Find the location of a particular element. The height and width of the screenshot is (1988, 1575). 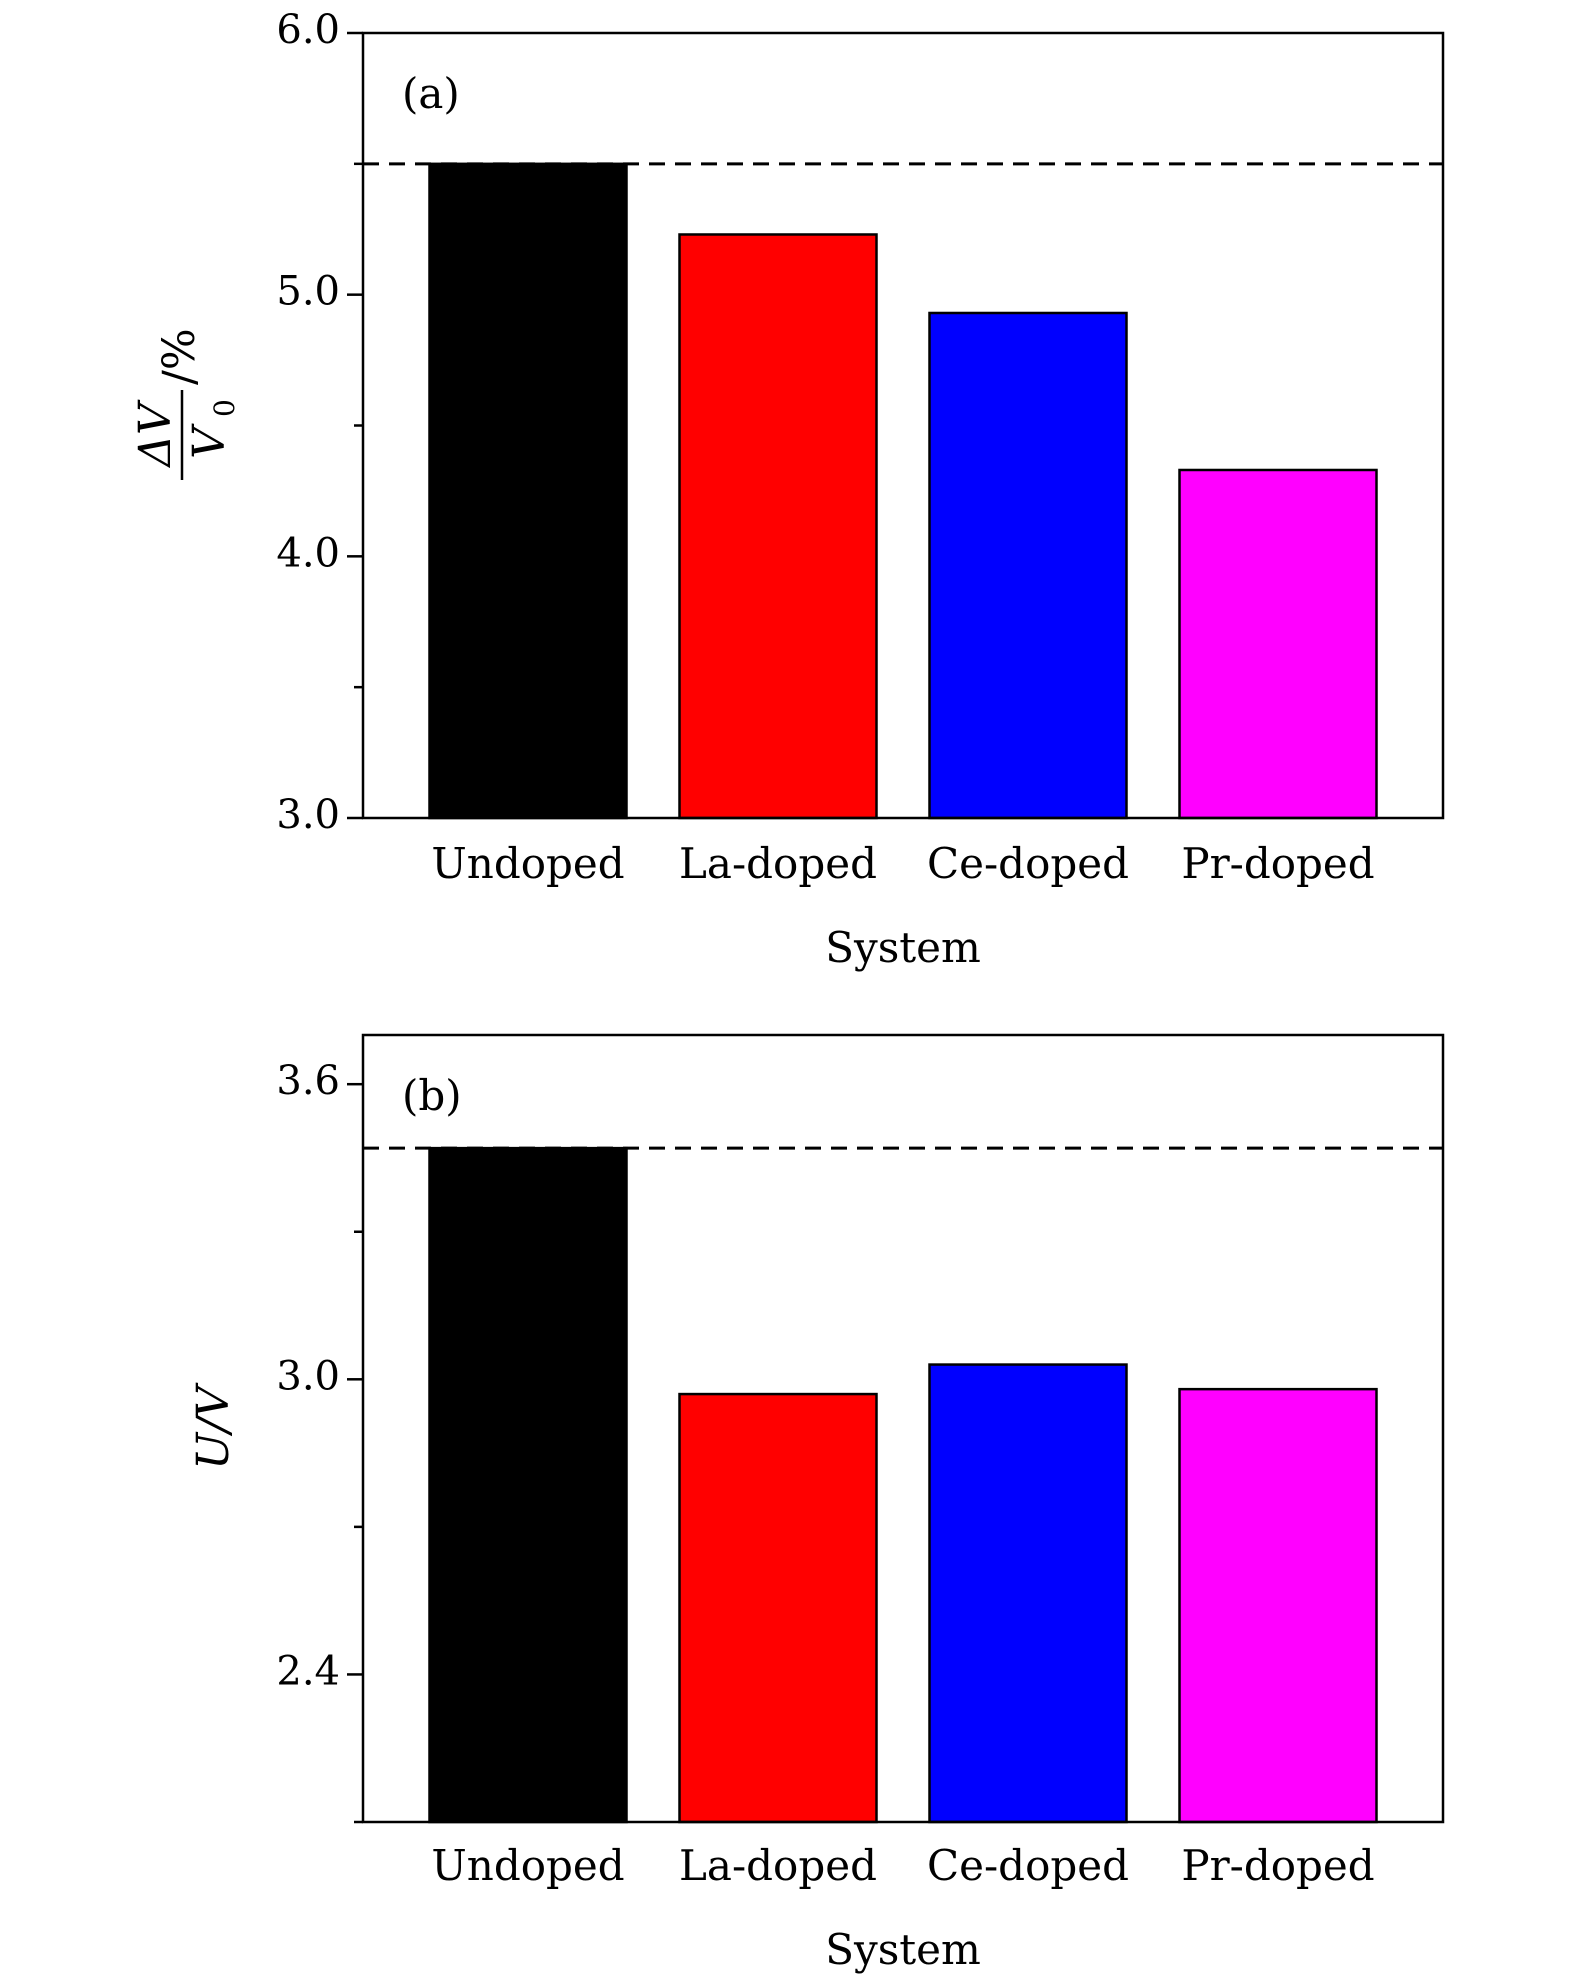

bar-b-ce-doped is located at coordinates (1028, 1593).